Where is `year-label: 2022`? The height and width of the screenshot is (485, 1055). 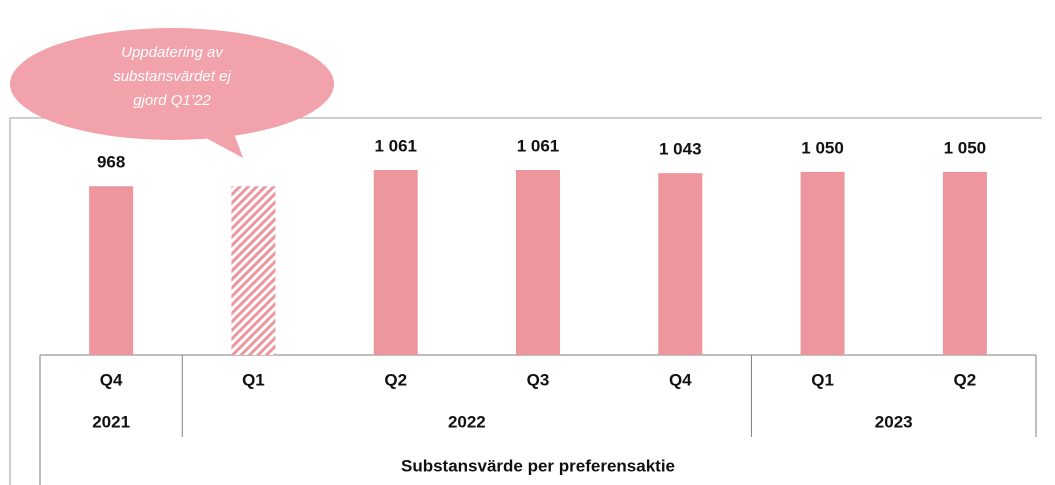 year-label: 2022 is located at coordinates (467, 421).